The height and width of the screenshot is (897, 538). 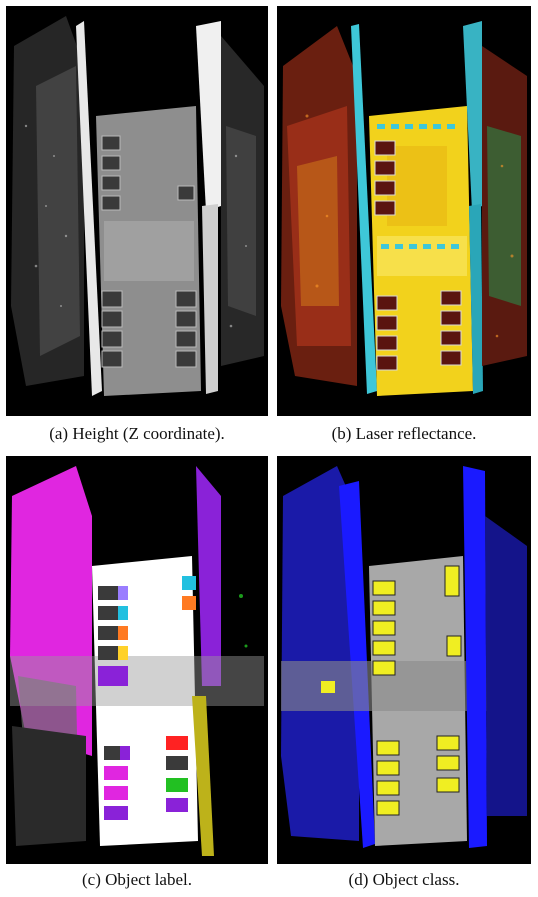 What do you see at coordinates (404, 879) in the screenshot?
I see `caption-object-class: (d) Object class.` at bounding box center [404, 879].